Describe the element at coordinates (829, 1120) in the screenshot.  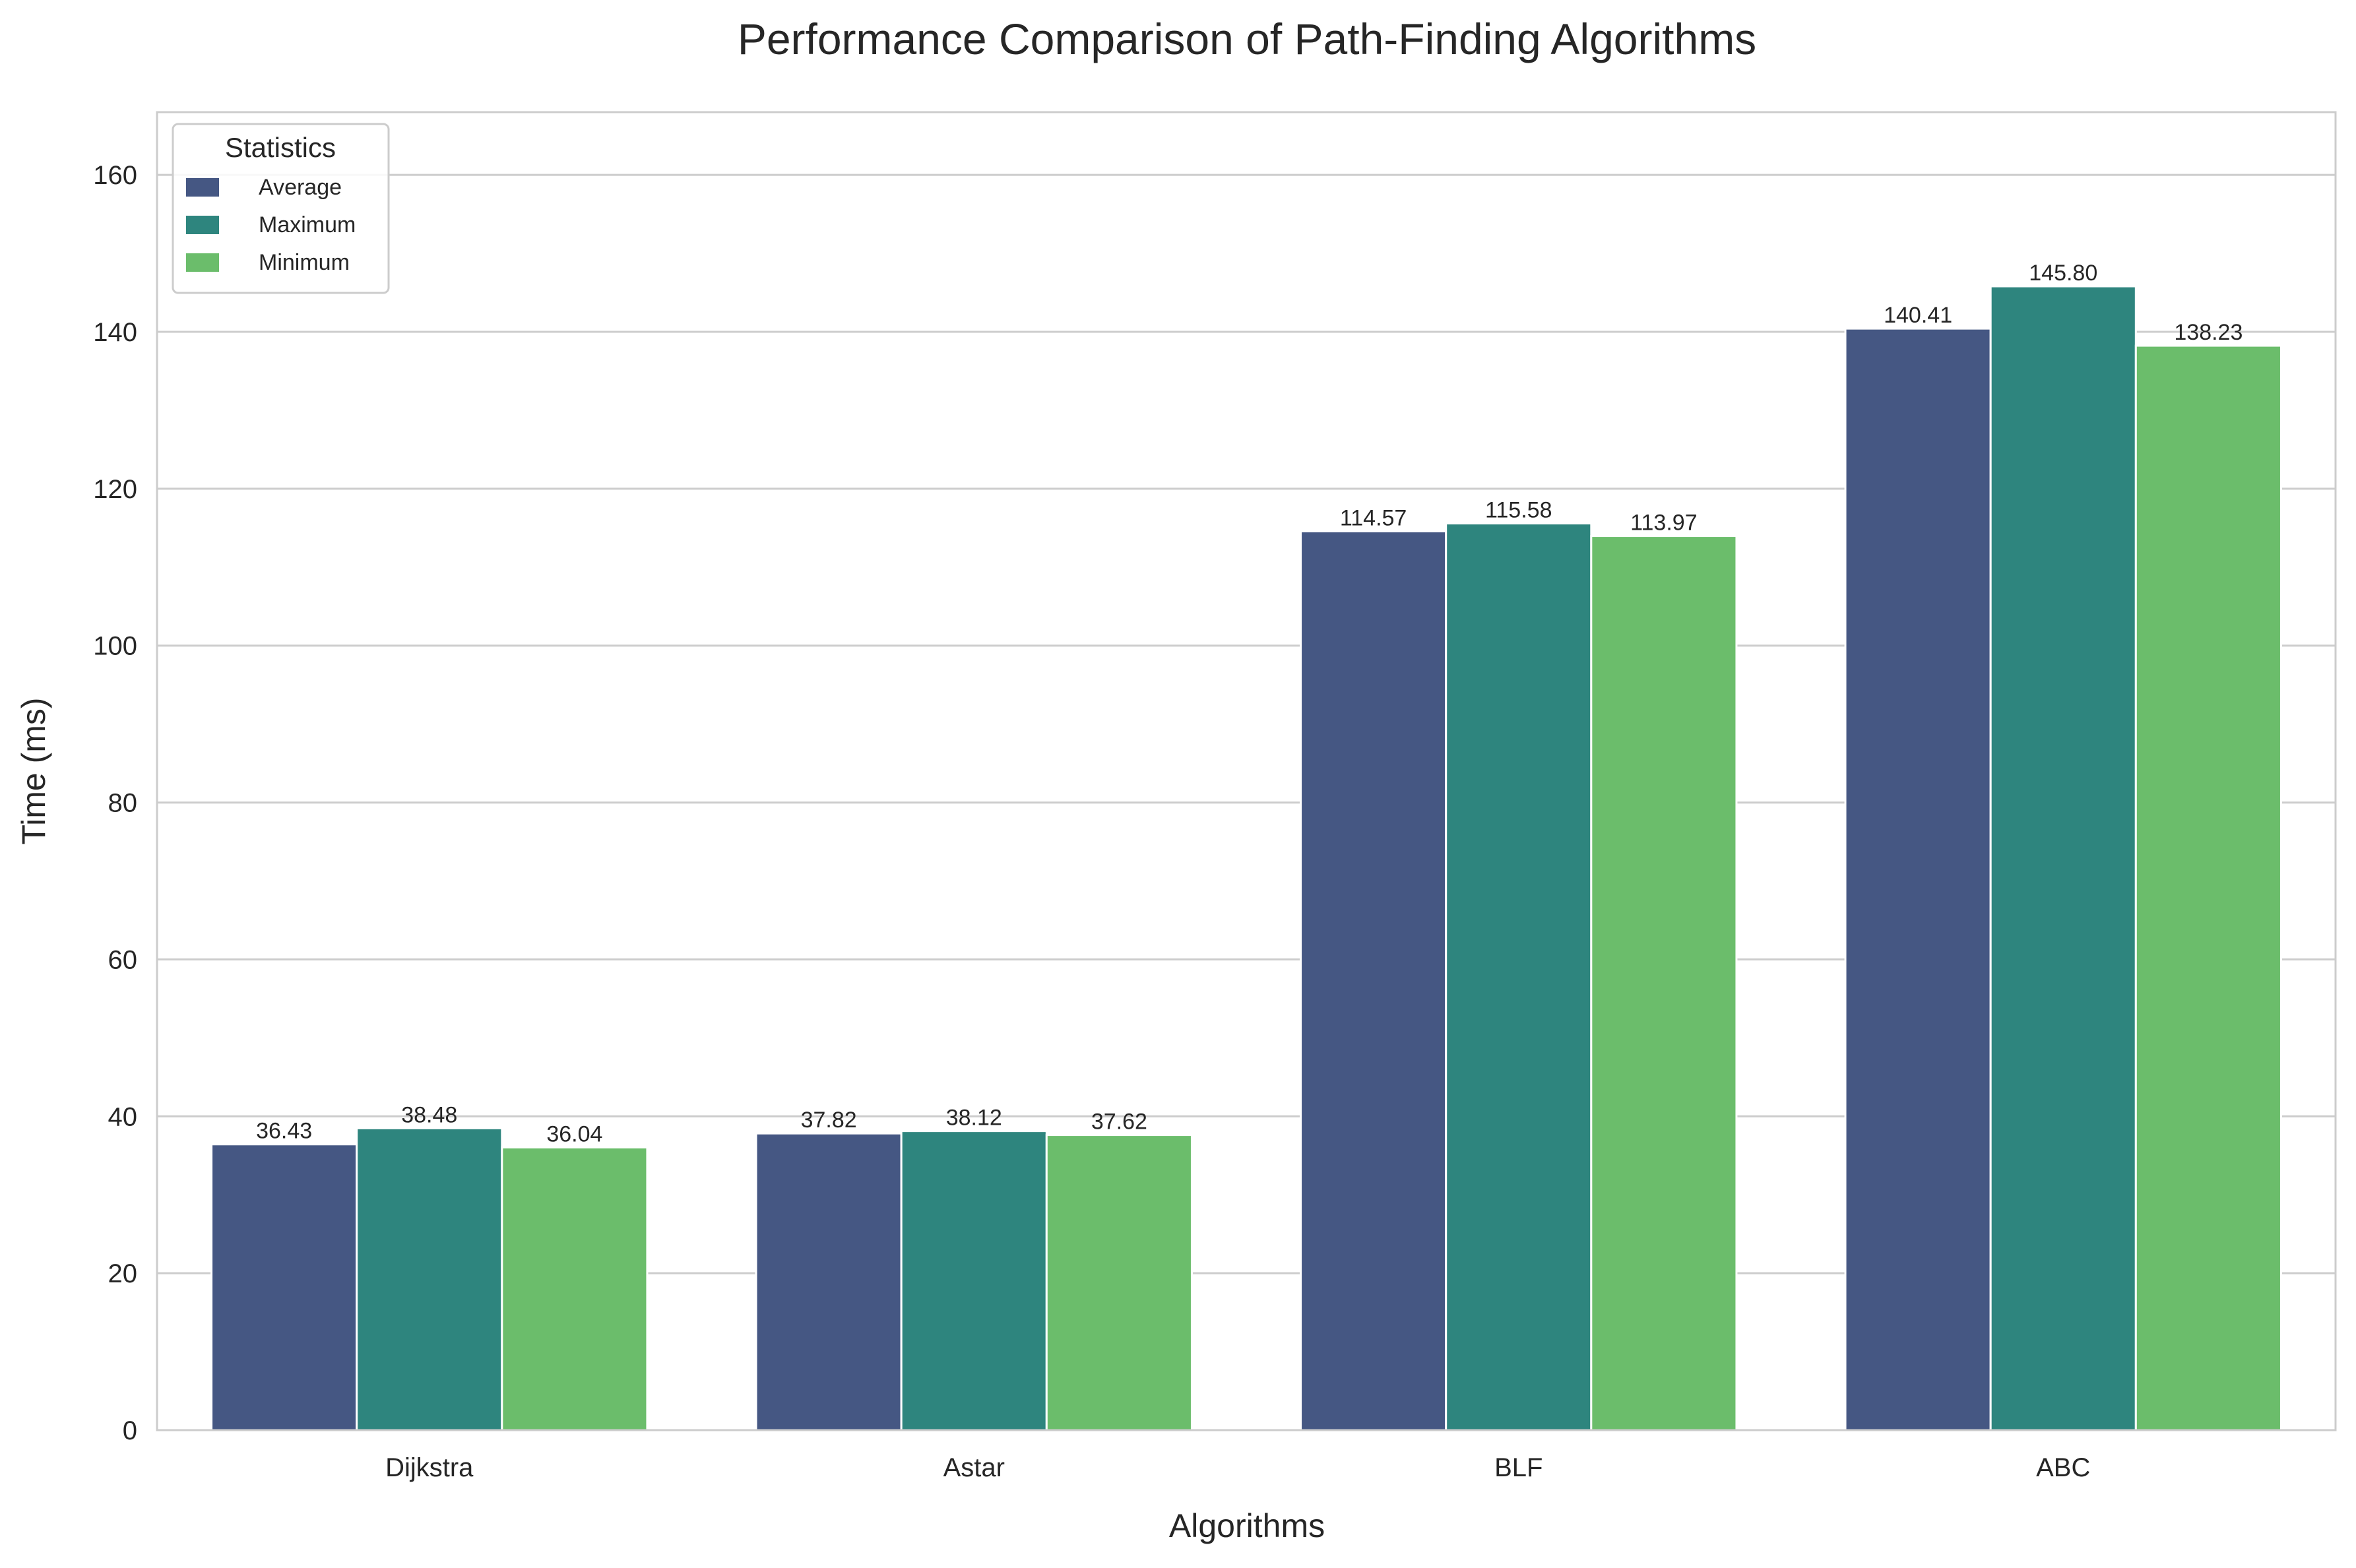
I see `bar-value-label: 37.82` at that location.